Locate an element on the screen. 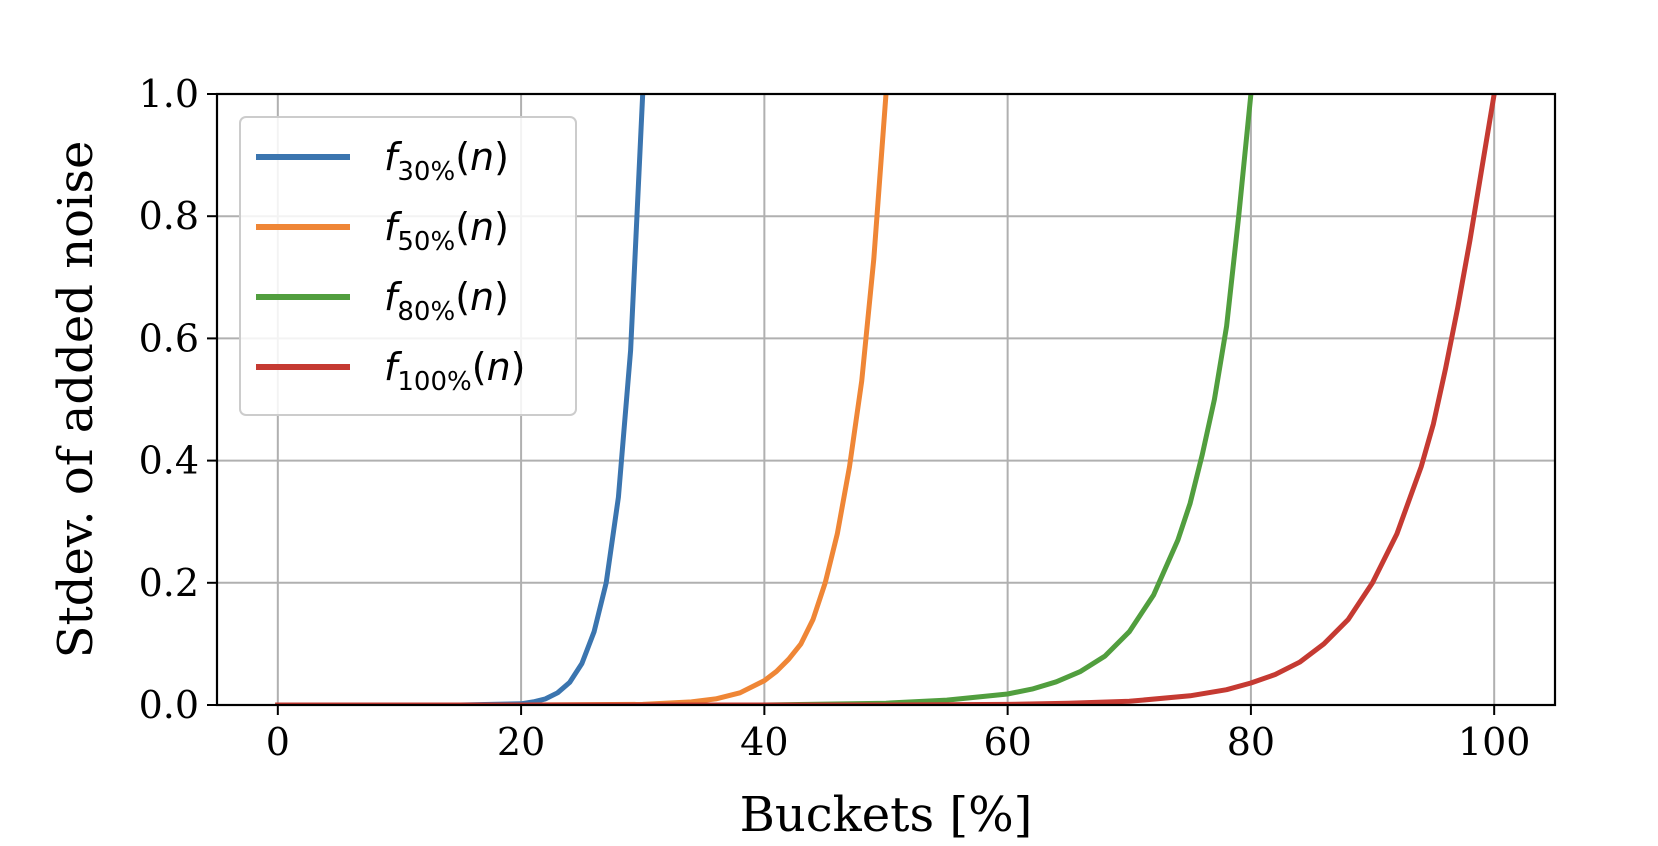  x-tick-label: 20 is located at coordinates (521, 742).